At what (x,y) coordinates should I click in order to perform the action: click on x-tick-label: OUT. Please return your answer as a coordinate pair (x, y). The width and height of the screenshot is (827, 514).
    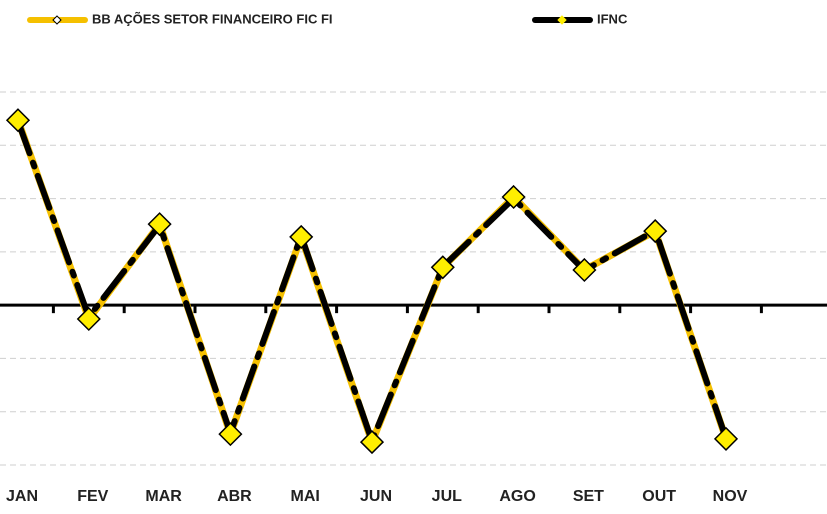
    Looking at the image, I should click on (659, 496).